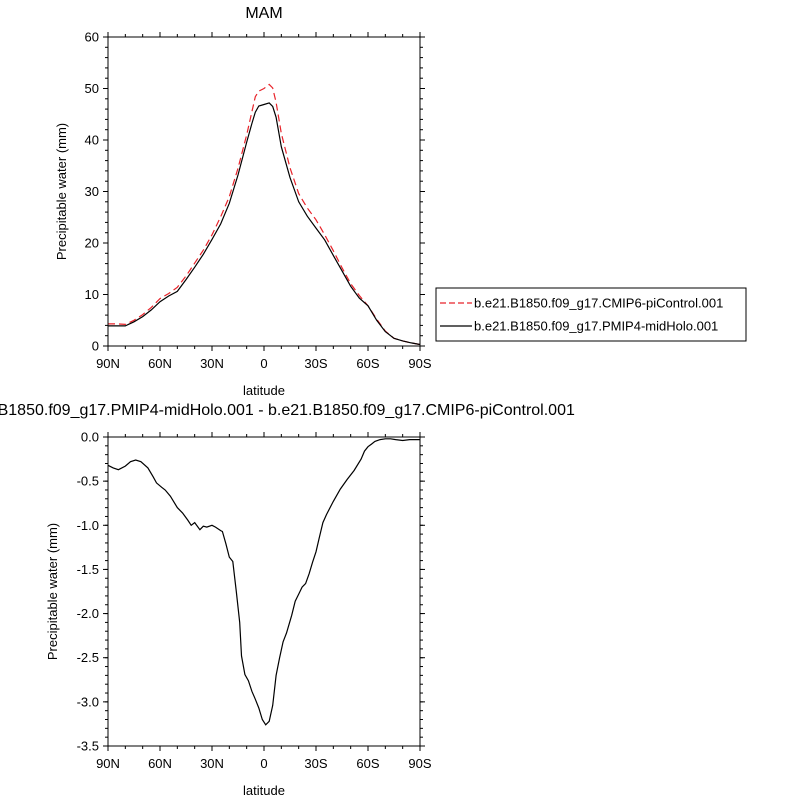  I want to click on y-tick-label: 40, so click(92, 140).